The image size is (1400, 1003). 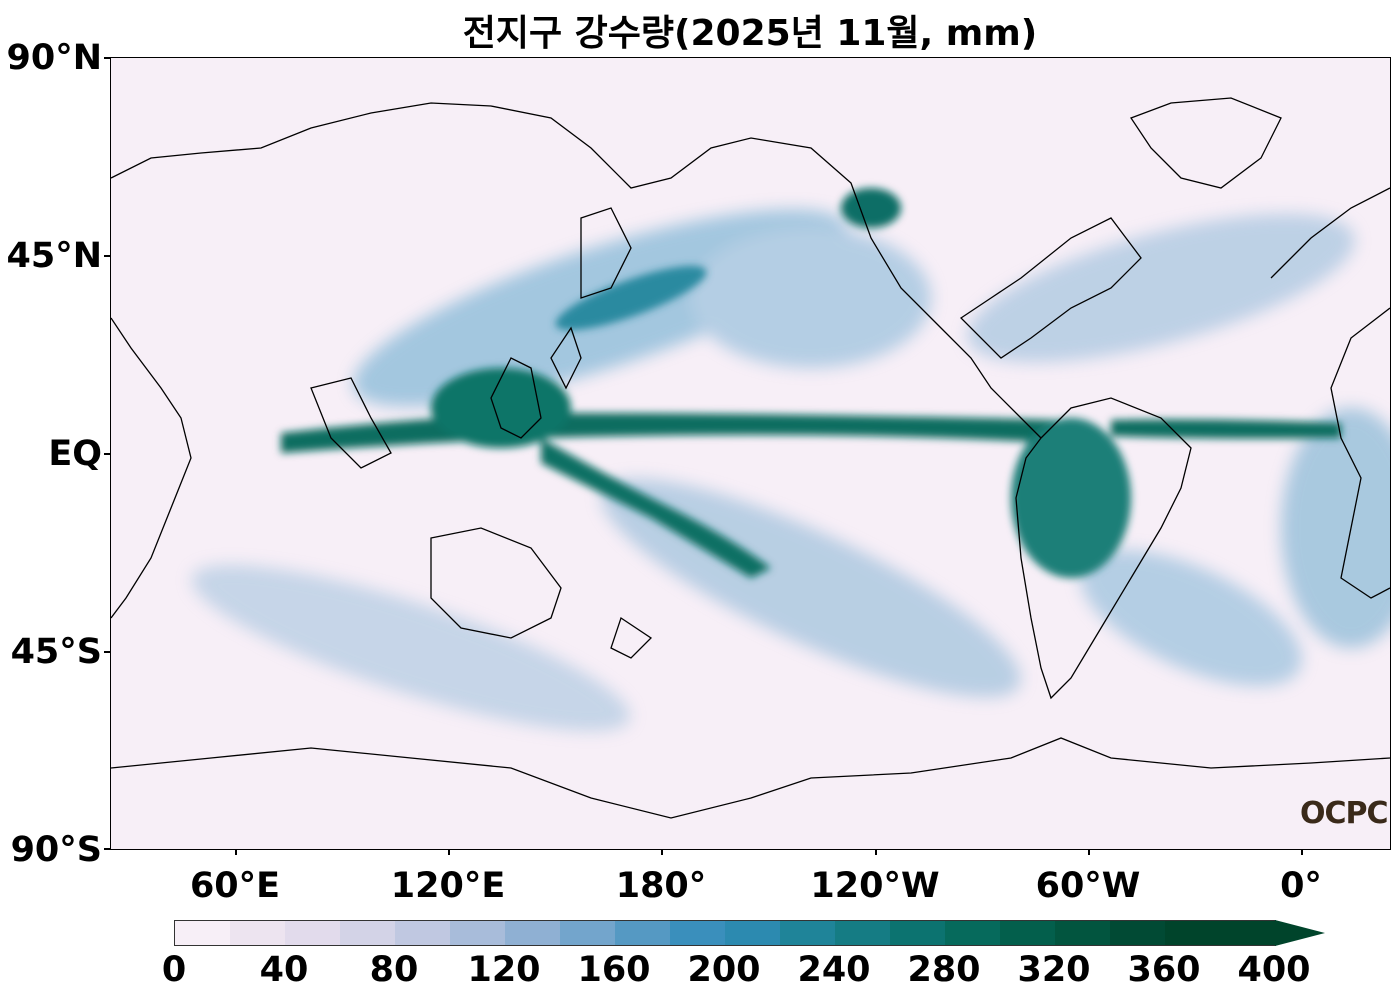 I want to click on colorbar-tick-label: 40, so click(x=284, y=970).